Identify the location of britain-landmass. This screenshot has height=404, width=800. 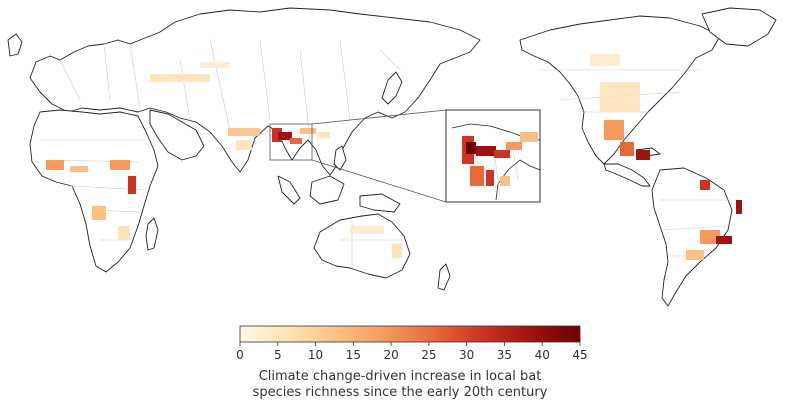
(15, 45).